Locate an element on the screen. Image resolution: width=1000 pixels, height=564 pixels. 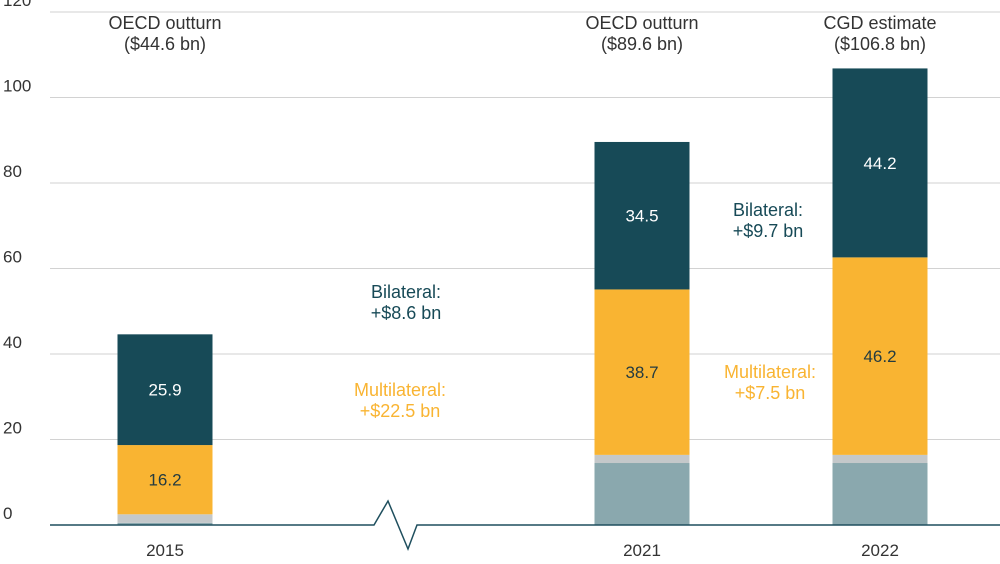
y-tick-label: 60 is located at coordinates (12, 257).